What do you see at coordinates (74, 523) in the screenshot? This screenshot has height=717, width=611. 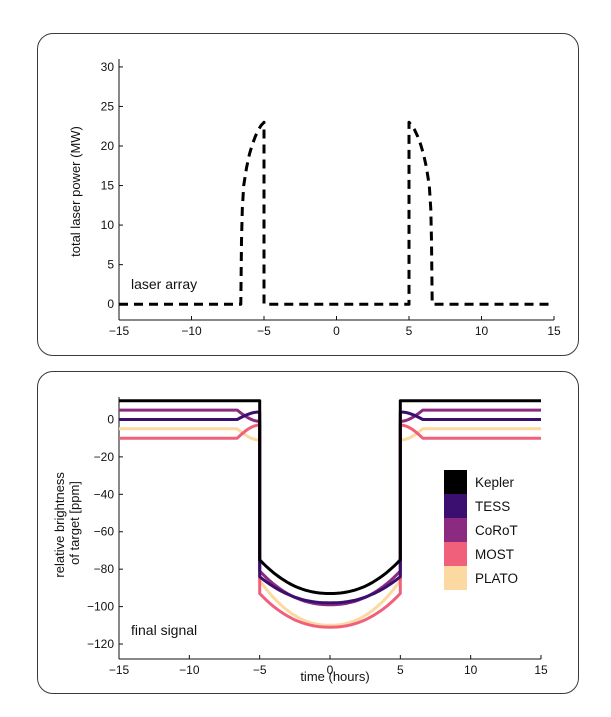 I see `bottom-y-axis-title-line-2: of target [ppm]` at bounding box center [74, 523].